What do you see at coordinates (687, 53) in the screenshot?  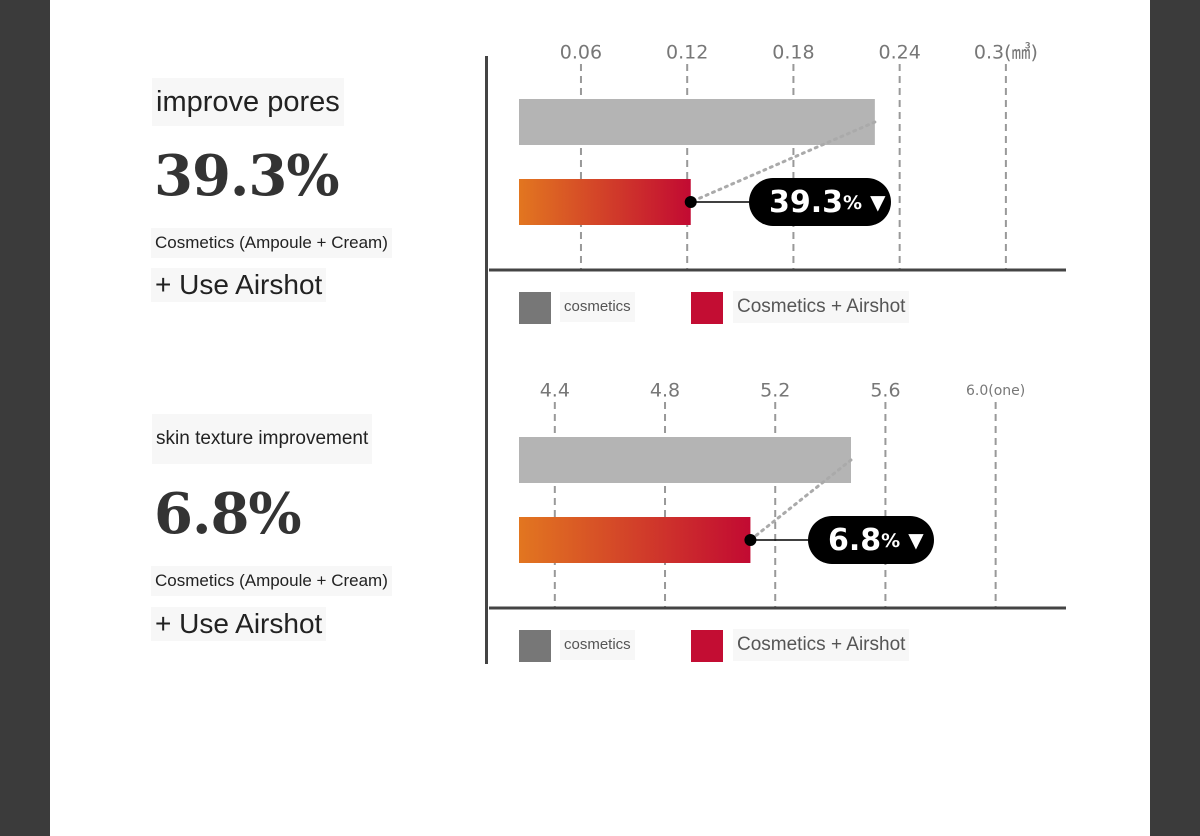 I see `tick-label: 0.12` at bounding box center [687, 53].